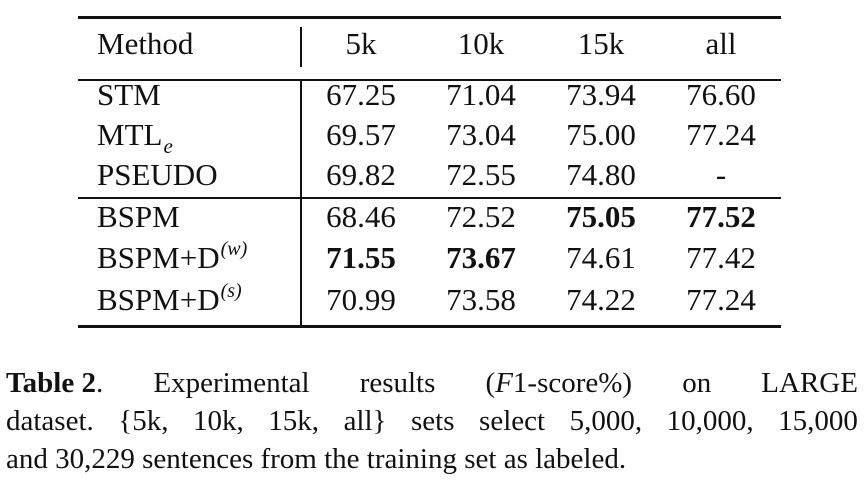 This screenshot has height=489, width=865. I want to click on method-cell: BSPM+D(w), so click(172, 256).